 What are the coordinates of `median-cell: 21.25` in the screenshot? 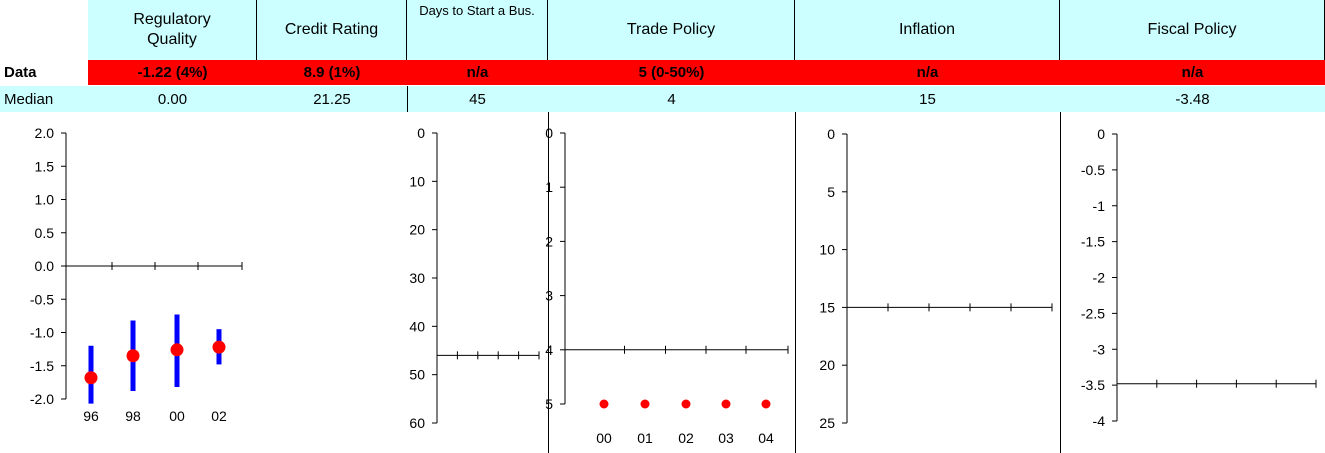 It's located at (332, 99).